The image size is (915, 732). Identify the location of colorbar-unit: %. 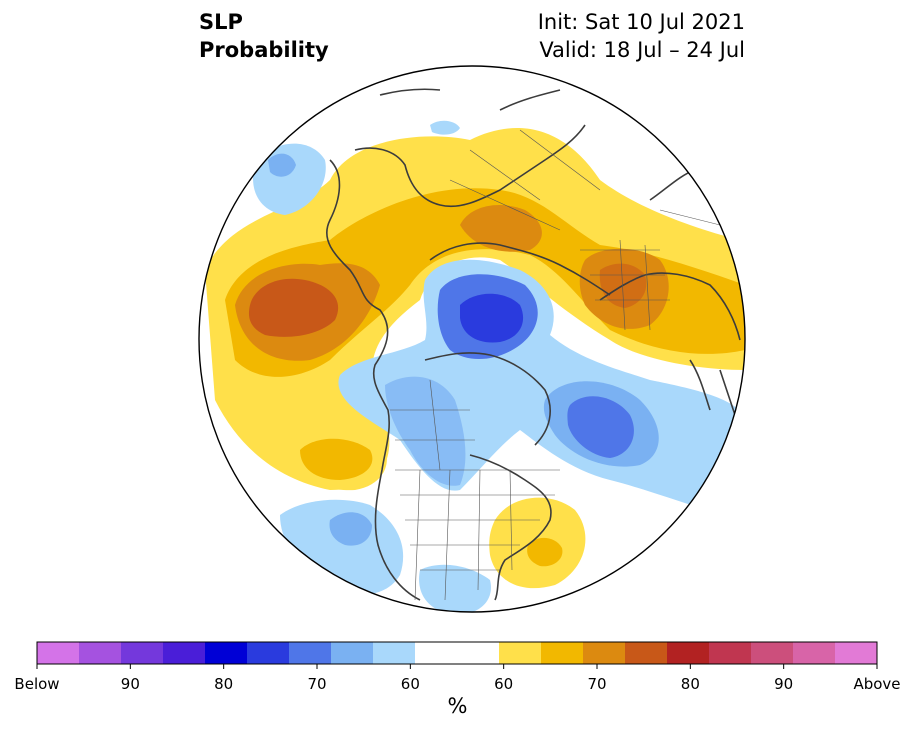
(457, 706).